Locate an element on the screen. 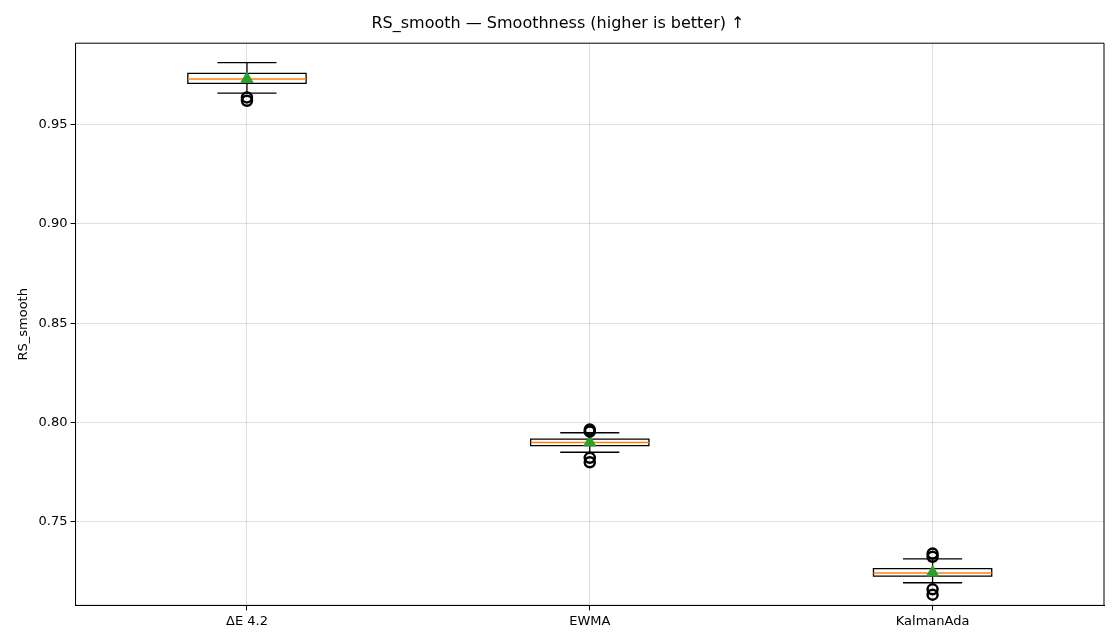 The image size is (1120, 640). y-tick-label: 0.85 is located at coordinates (53, 322).